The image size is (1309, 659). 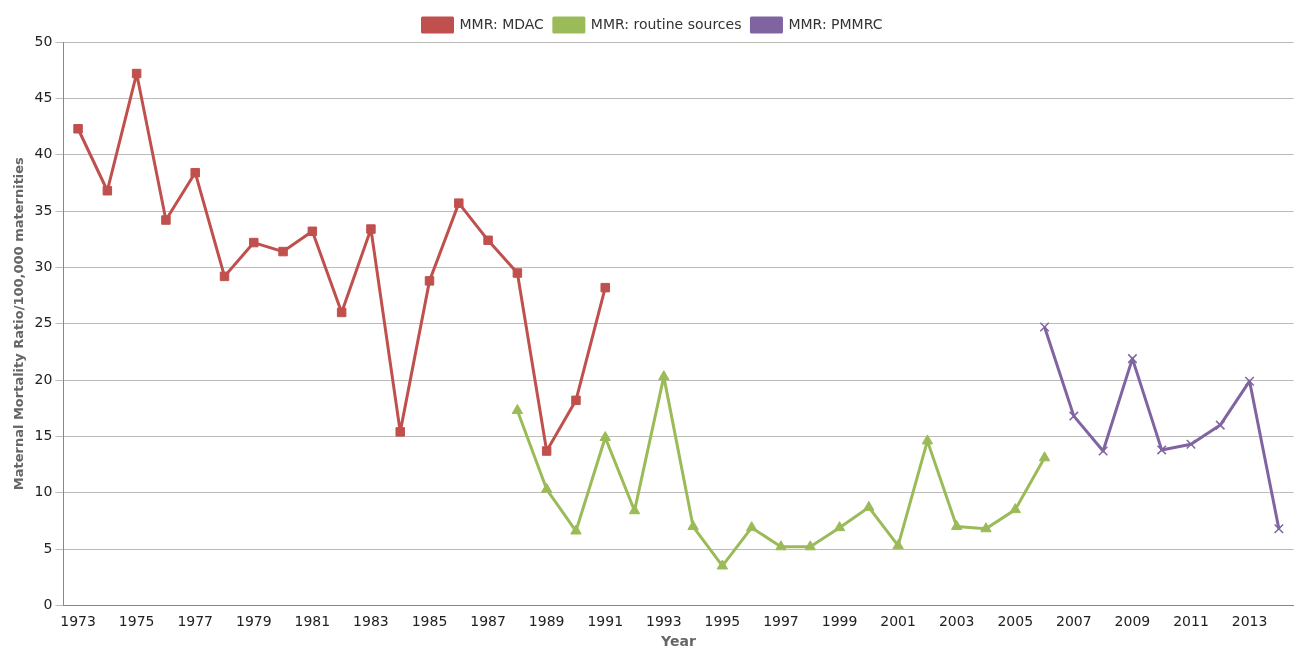 I want to click on y-tick-label: 15, so click(x=43, y=435).